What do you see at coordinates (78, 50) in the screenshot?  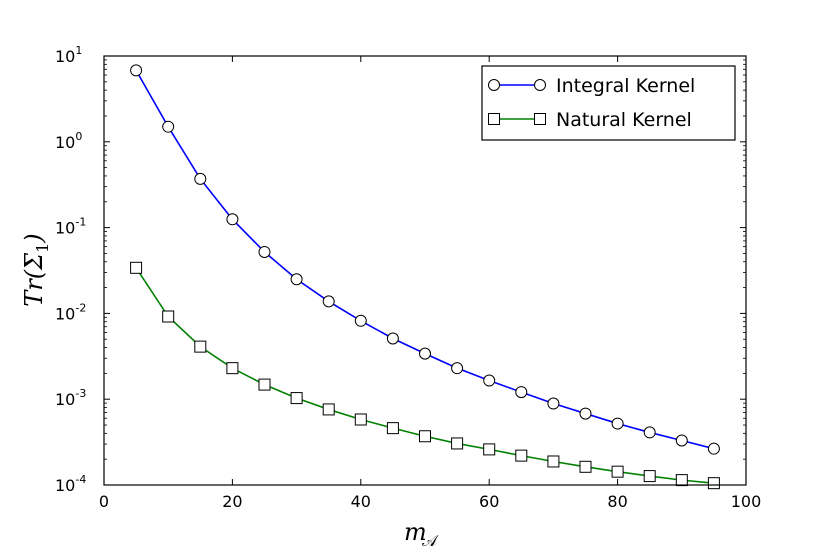 I see `y-tick-exponent: 1` at bounding box center [78, 50].